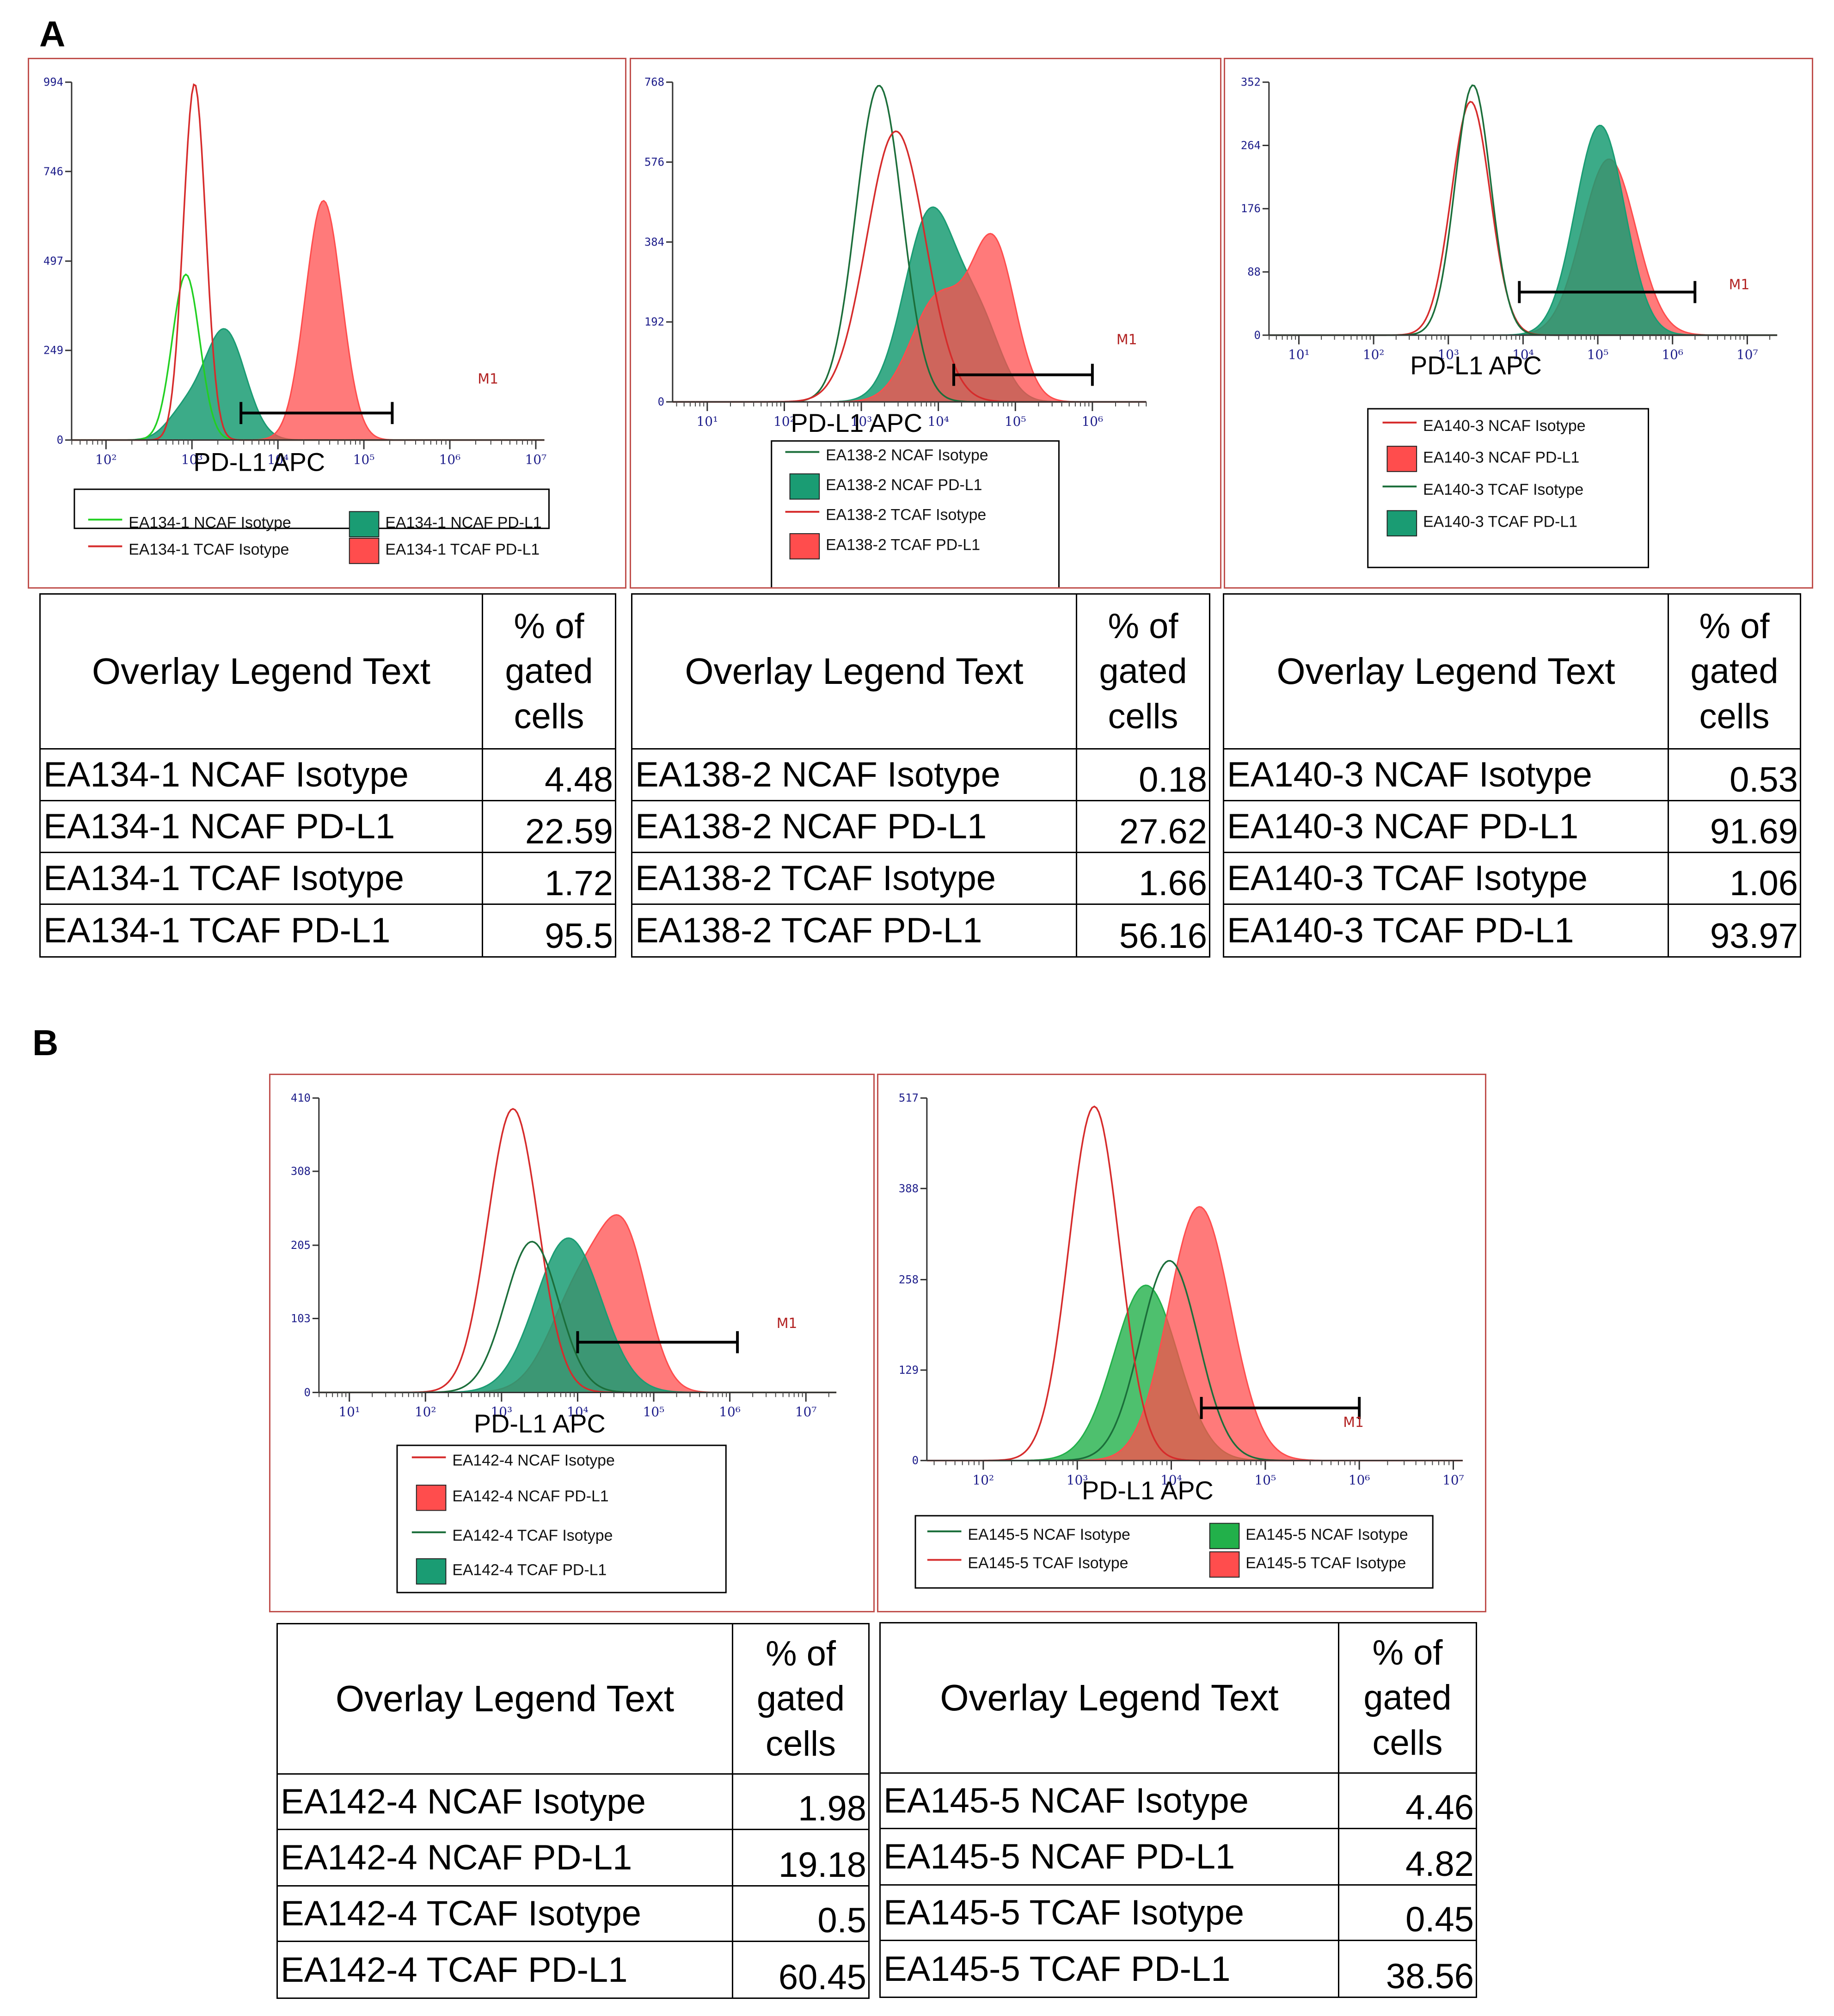 The image size is (1834, 2016). Describe the element at coordinates (1178, 1857) in the screenshot. I see `table-row: EA145-5 NCAF PD-L1 4.82` at that location.